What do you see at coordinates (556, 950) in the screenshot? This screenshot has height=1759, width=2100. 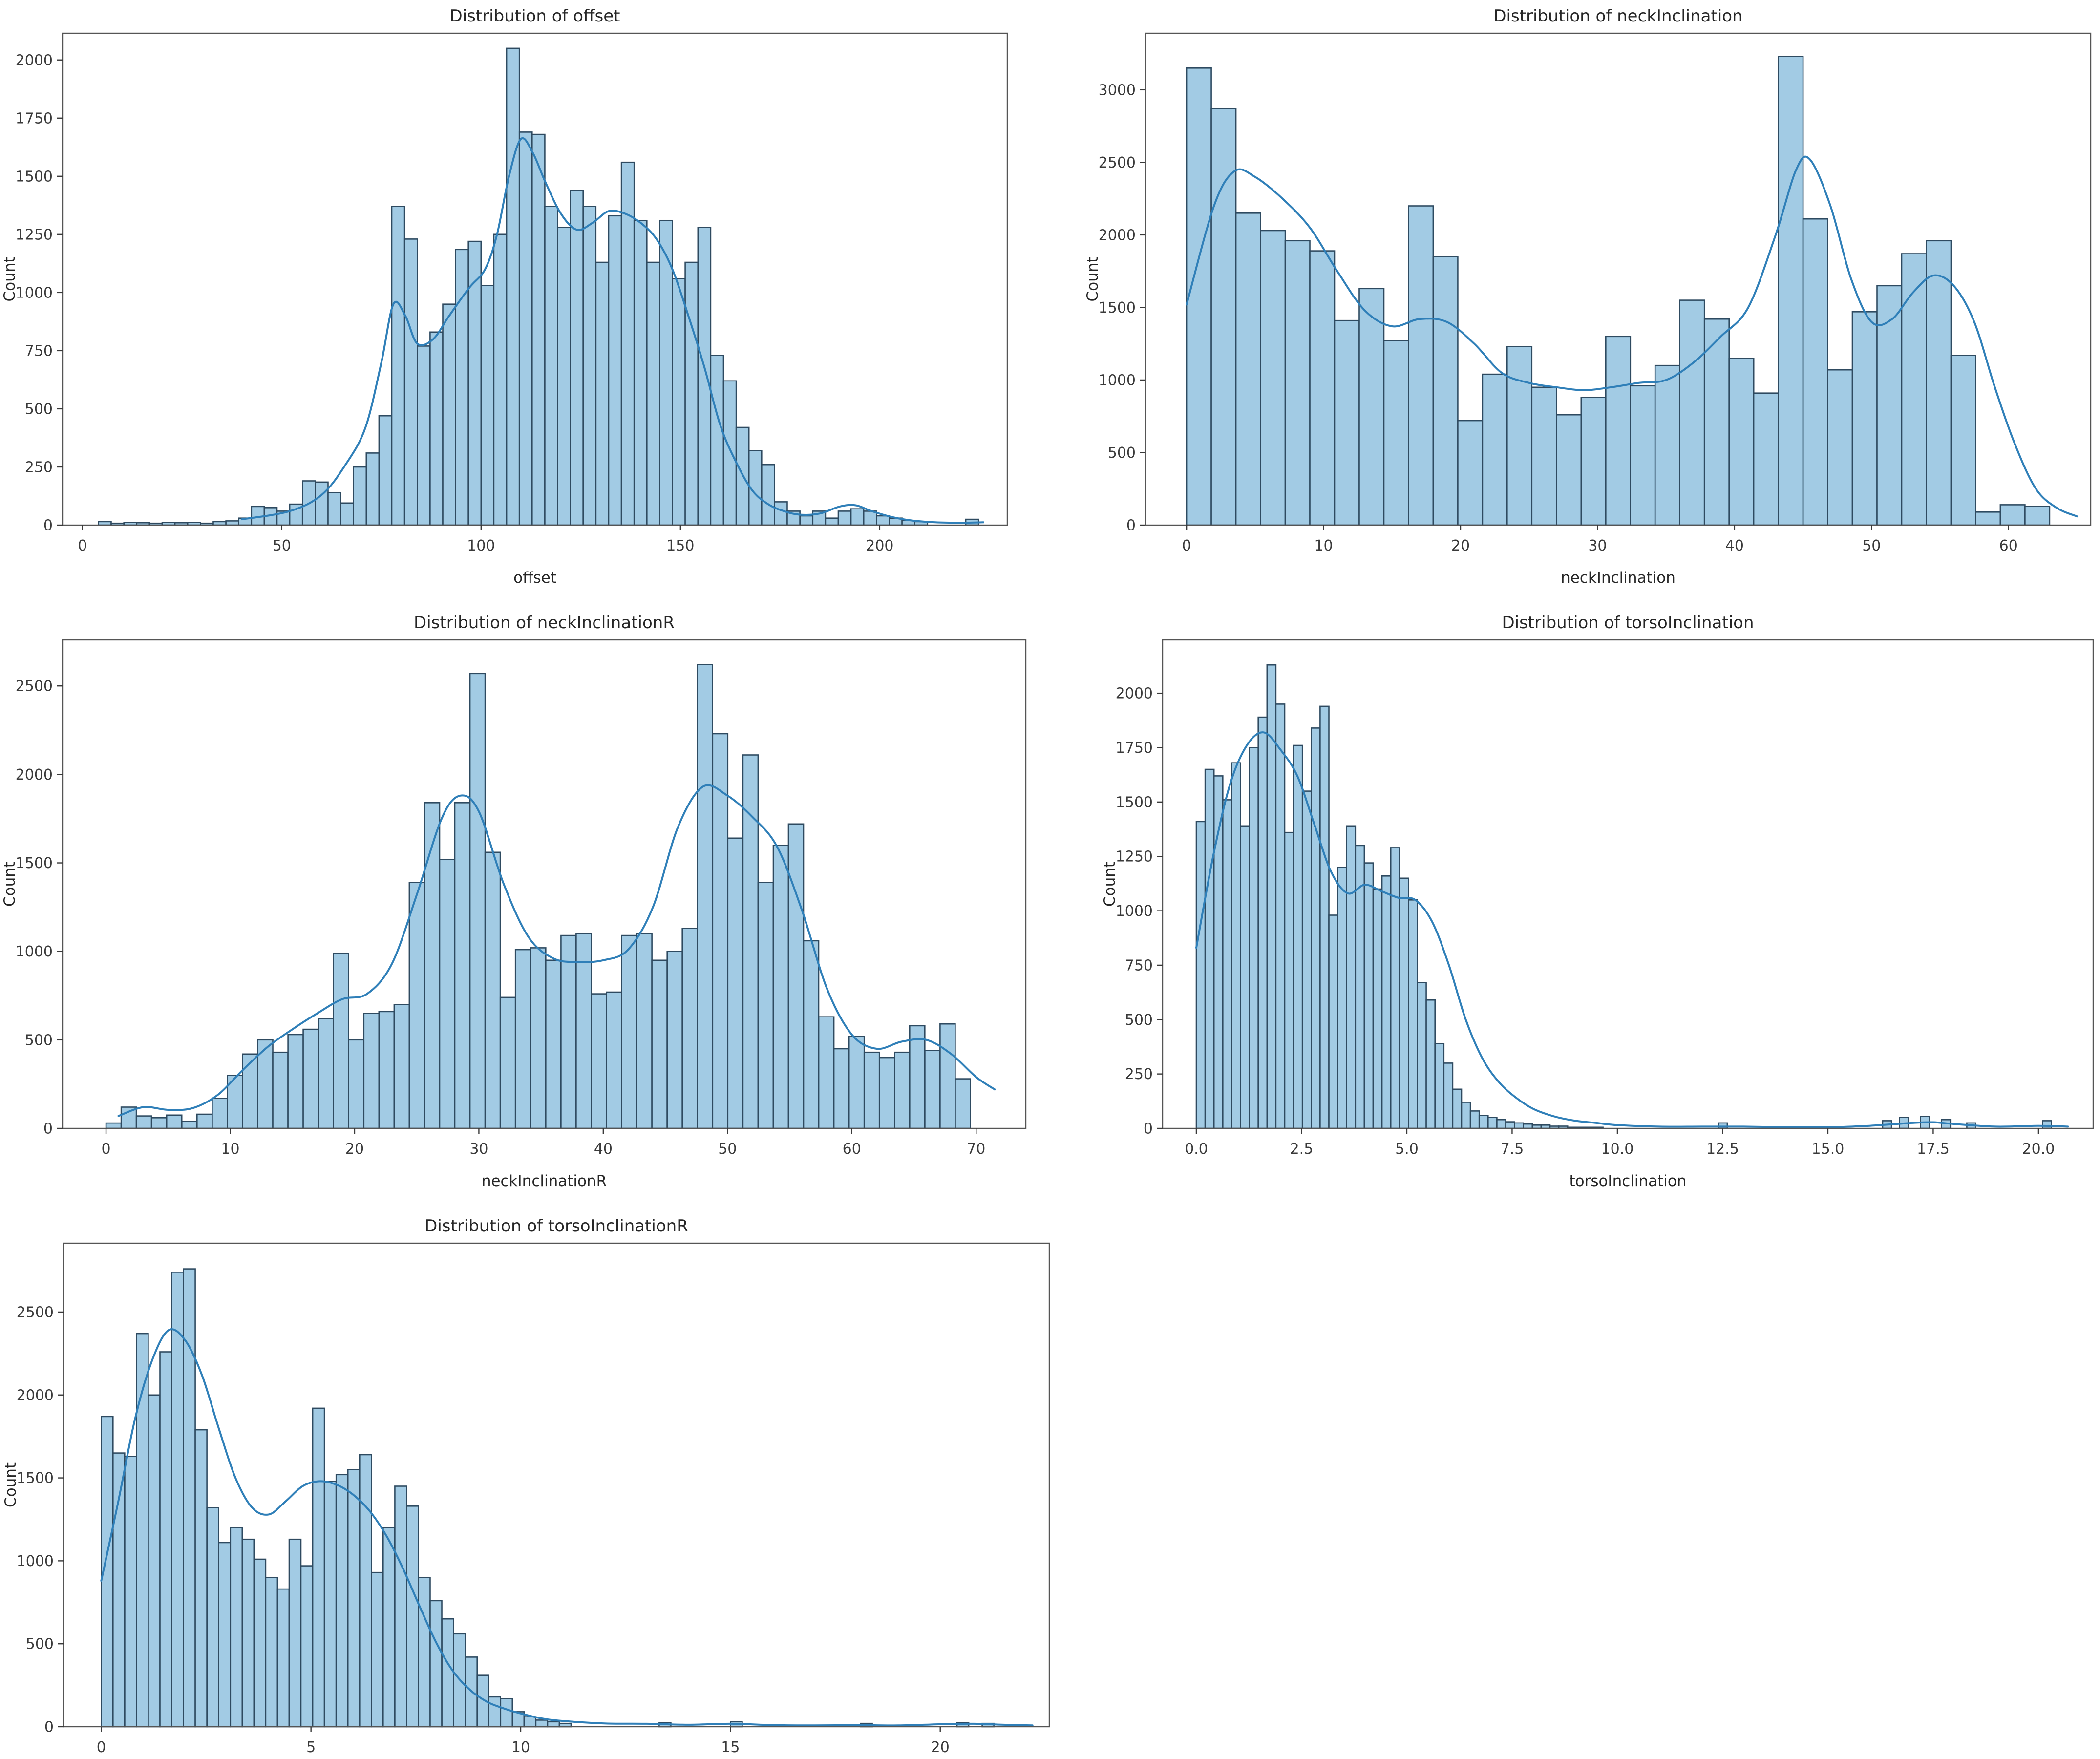 I see `kde-curve` at bounding box center [556, 950].